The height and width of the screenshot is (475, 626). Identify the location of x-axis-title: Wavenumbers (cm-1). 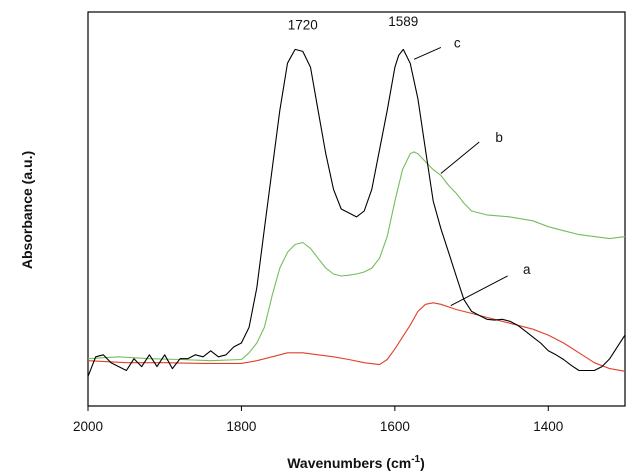
(356, 462).